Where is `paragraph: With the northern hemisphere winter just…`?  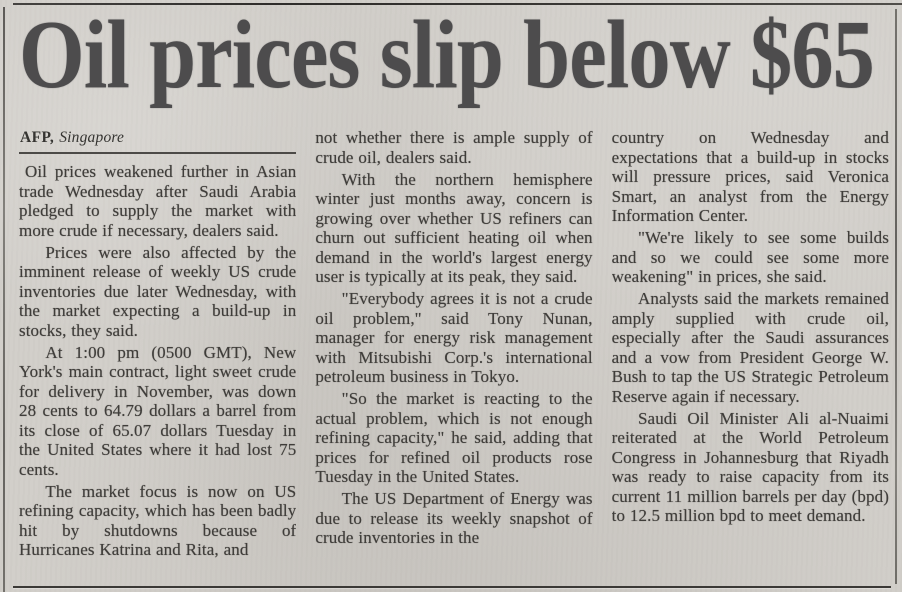 paragraph: With the northern hemisphere winter just… is located at coordinates (454, 228).